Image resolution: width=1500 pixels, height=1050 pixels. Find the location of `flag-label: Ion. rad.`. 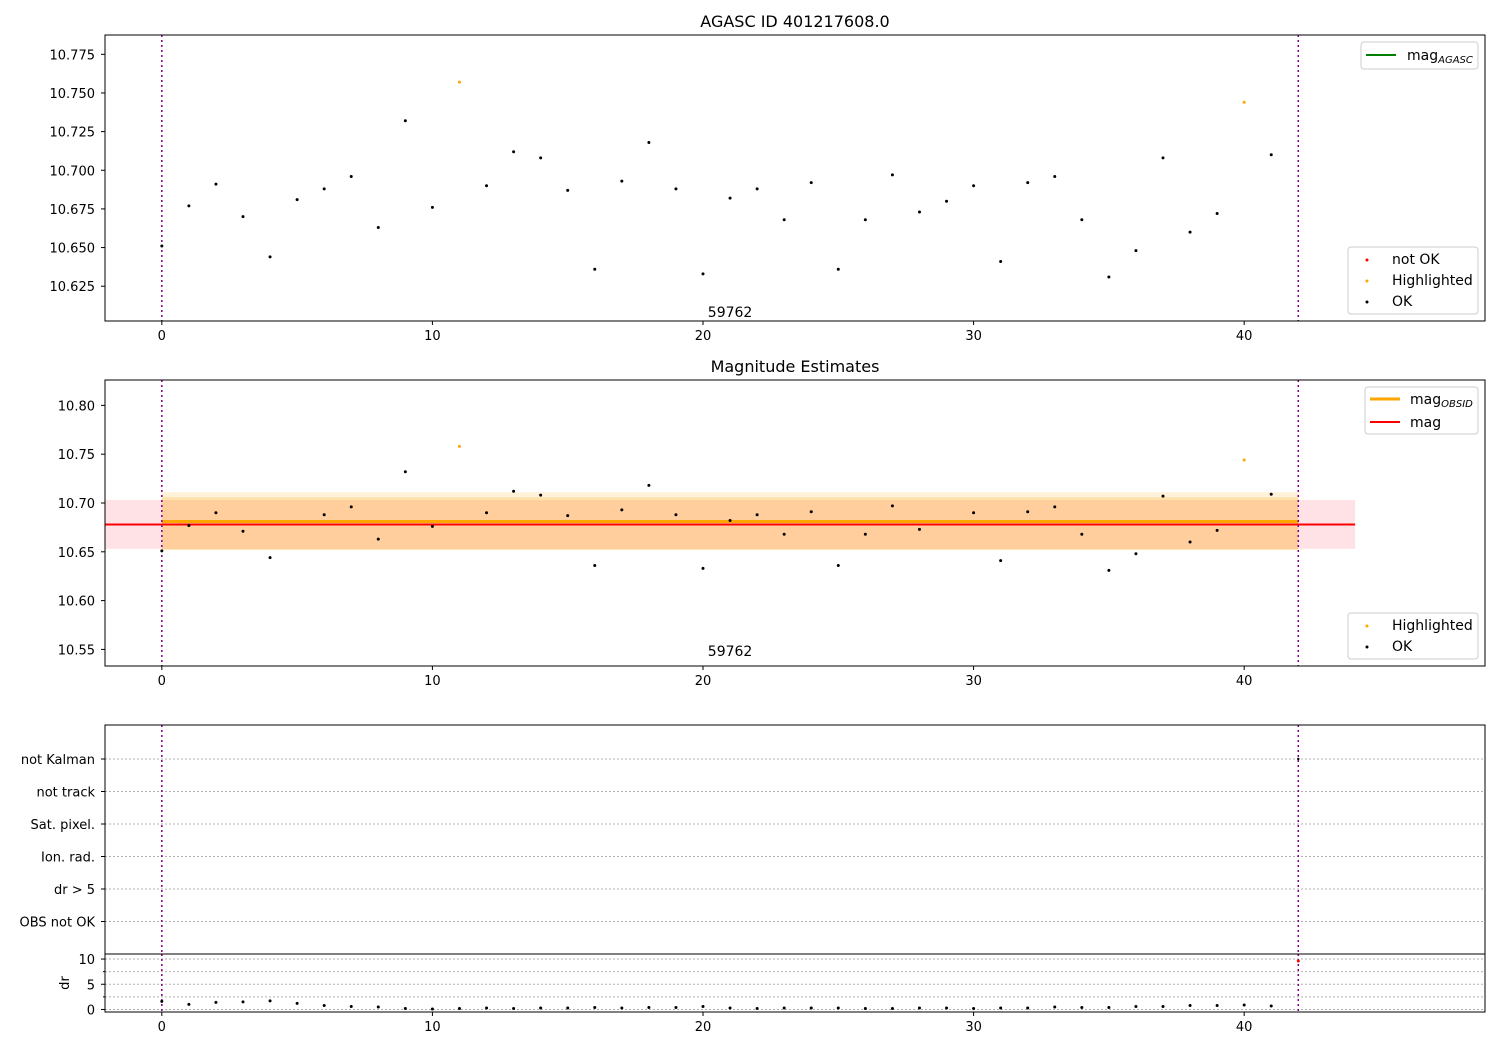

flag-label: Ion. rad. is located at coordinates (68, 858).